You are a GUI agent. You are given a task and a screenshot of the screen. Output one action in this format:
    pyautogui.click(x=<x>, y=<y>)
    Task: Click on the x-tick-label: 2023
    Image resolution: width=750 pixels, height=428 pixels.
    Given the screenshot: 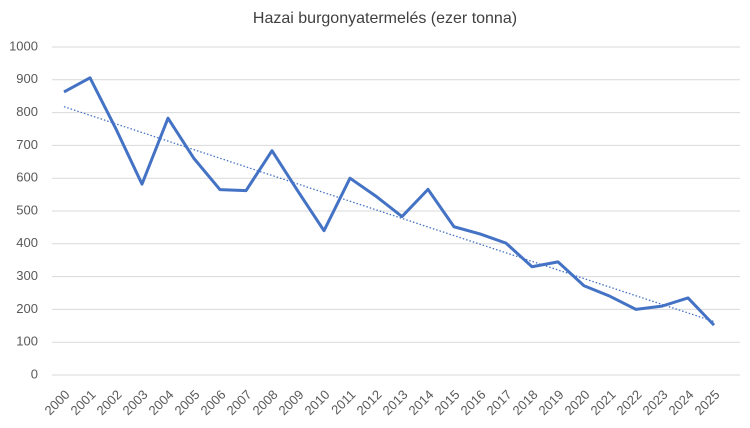 What is the action you would take?
    pyautogui.click(x=654, y=402)
    